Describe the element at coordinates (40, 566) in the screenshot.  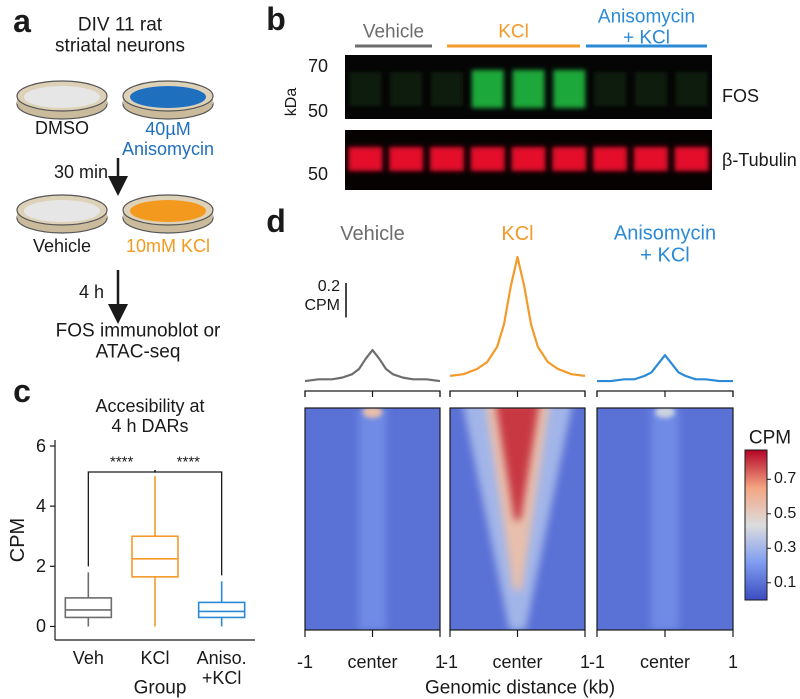
I see `y-tick-label: 2` at that location.